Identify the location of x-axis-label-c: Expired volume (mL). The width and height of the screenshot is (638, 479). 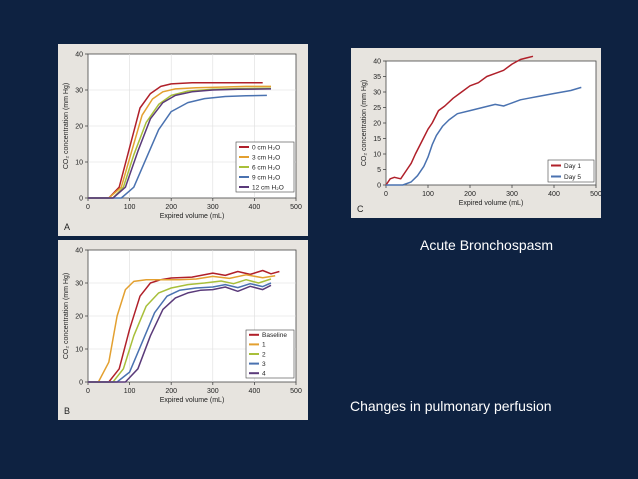
(491, 203).